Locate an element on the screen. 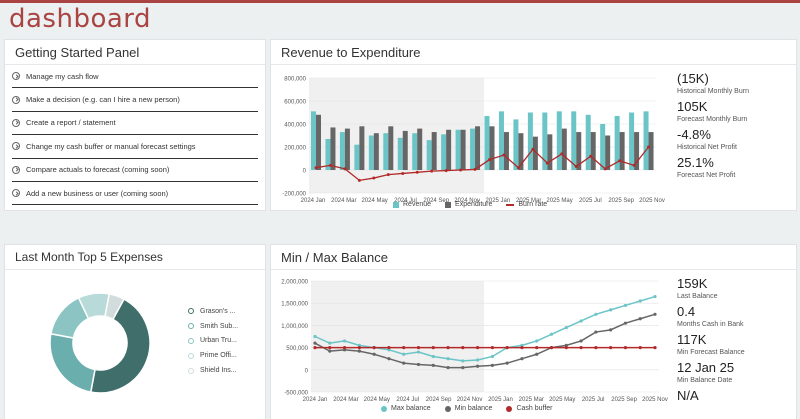  getting-started-item: Add a new business or user (coming soon) is located at coordinates (135, 194).